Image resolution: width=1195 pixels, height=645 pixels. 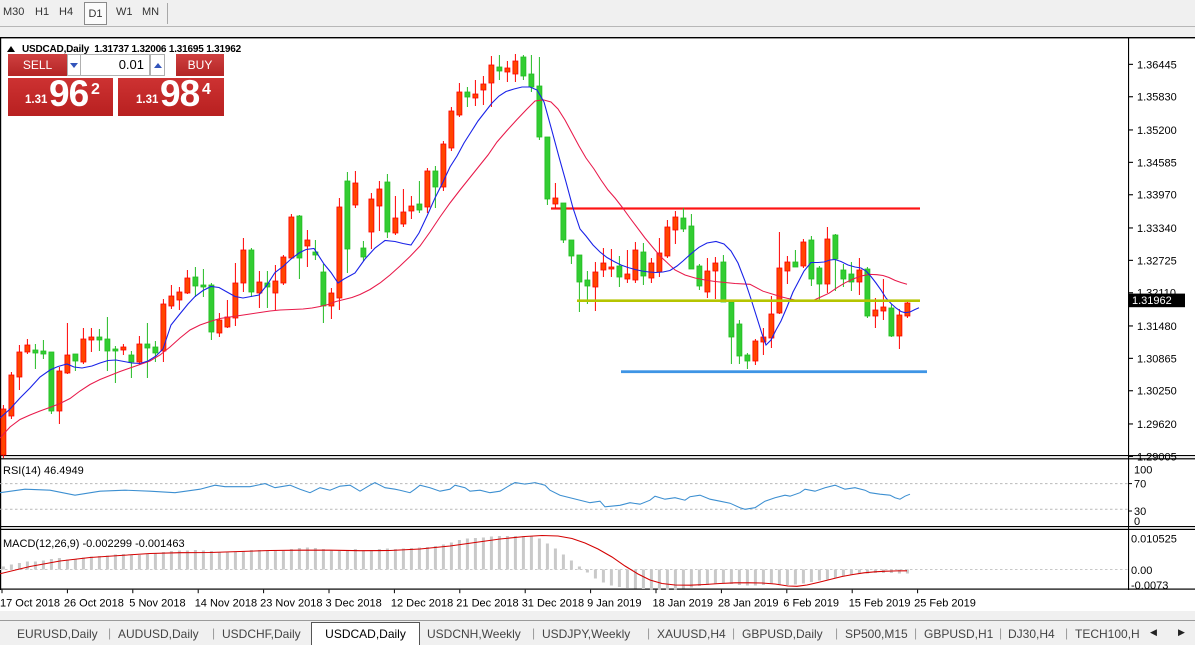 I want to click on svg-text: 1.33970, so click(x=1157, y=196).